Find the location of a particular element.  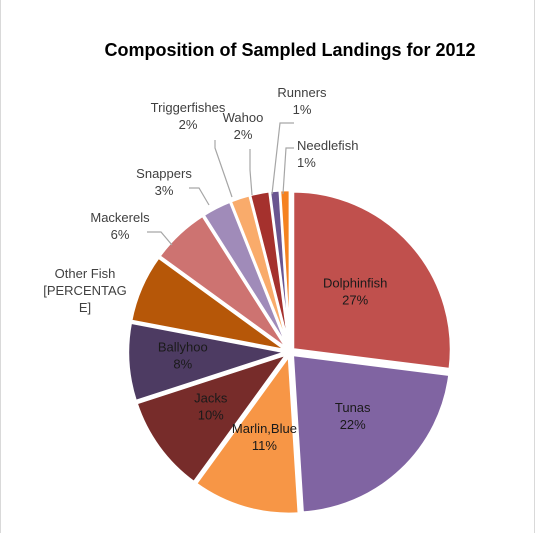

slice-label-other-fish: Other Fish [PERCENTAG E] is located at coordinates (85, 290).